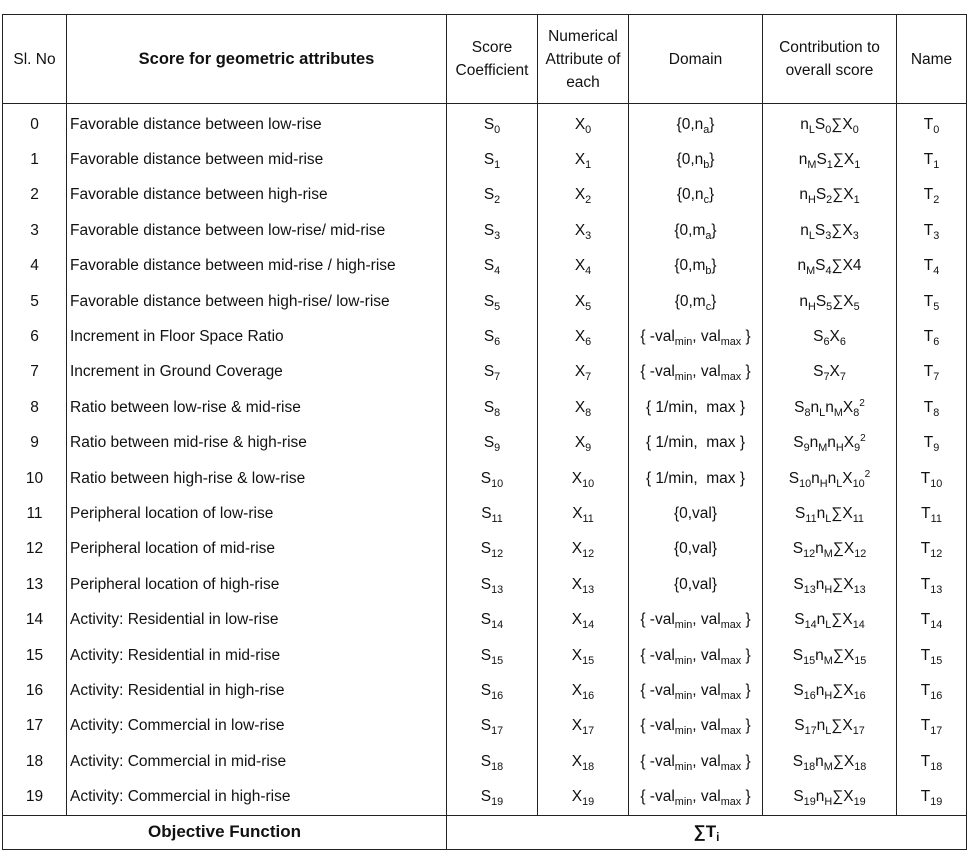  Describe the element at coordinates (34, 372) in the screenshot. I see `sl-no-cell: 7` at that location.